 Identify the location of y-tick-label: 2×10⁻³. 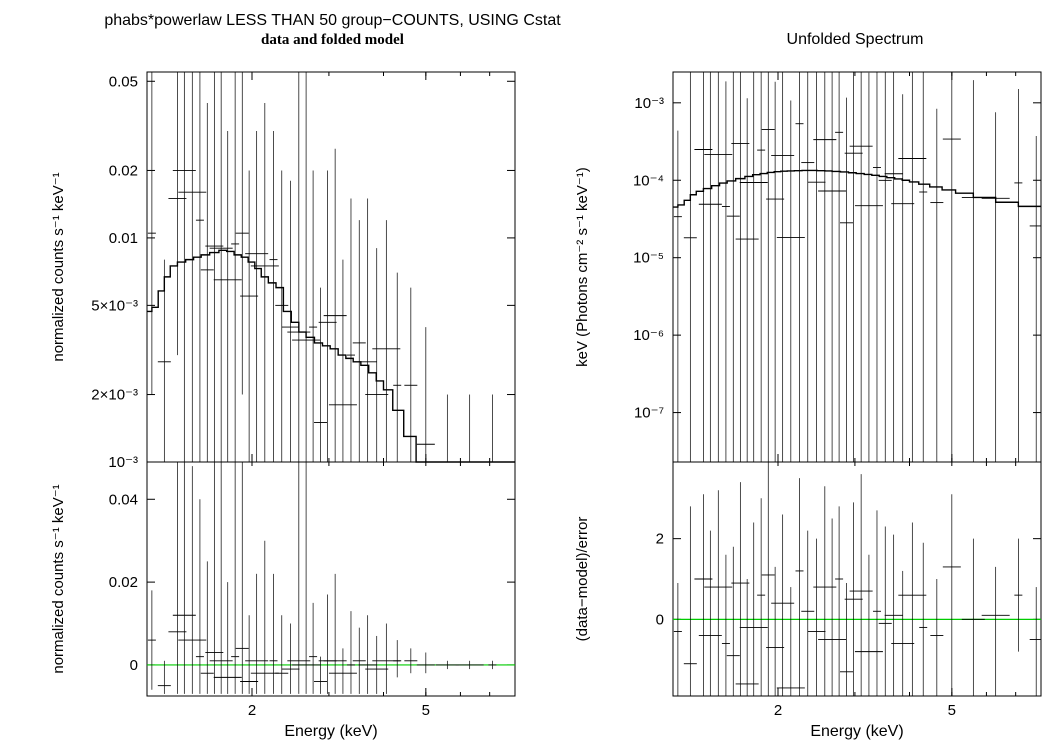
(114, 395).